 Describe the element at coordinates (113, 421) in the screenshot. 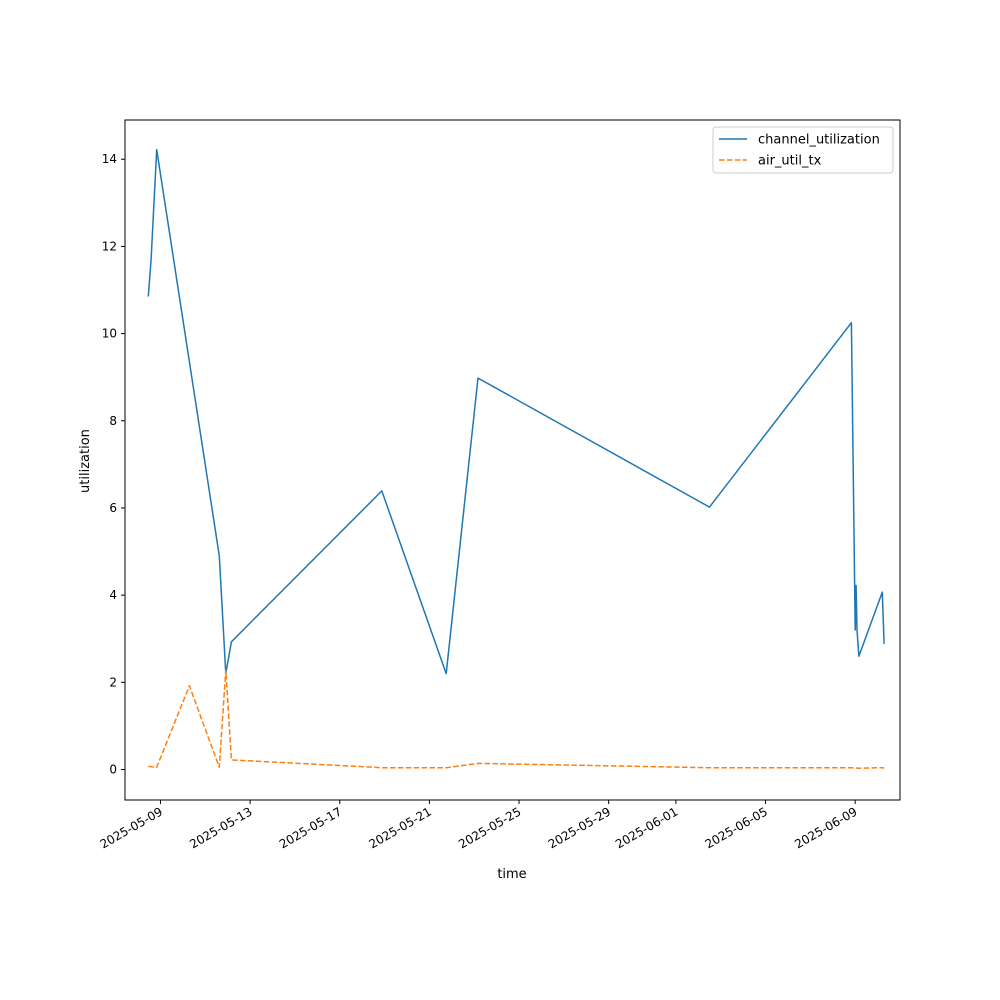

I see `y-tick-label: 8` at that location.